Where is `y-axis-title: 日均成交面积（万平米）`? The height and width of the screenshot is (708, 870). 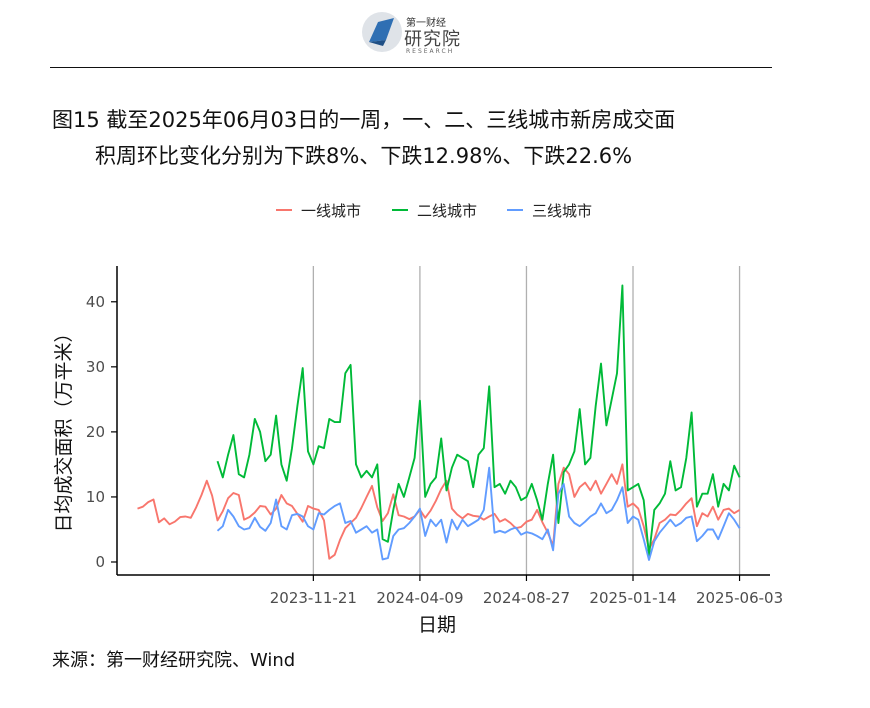
y-axis-title: 日均成交面积（万平米） is located at coordinates (64, 427).